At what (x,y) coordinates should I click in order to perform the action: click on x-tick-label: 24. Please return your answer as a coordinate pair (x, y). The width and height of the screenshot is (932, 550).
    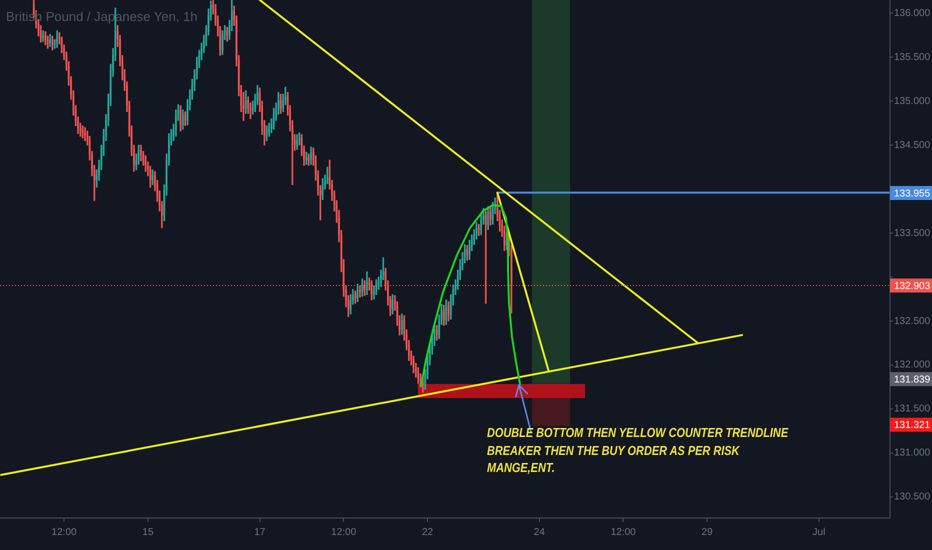
    Looking at the image, I should click on (540, 532).